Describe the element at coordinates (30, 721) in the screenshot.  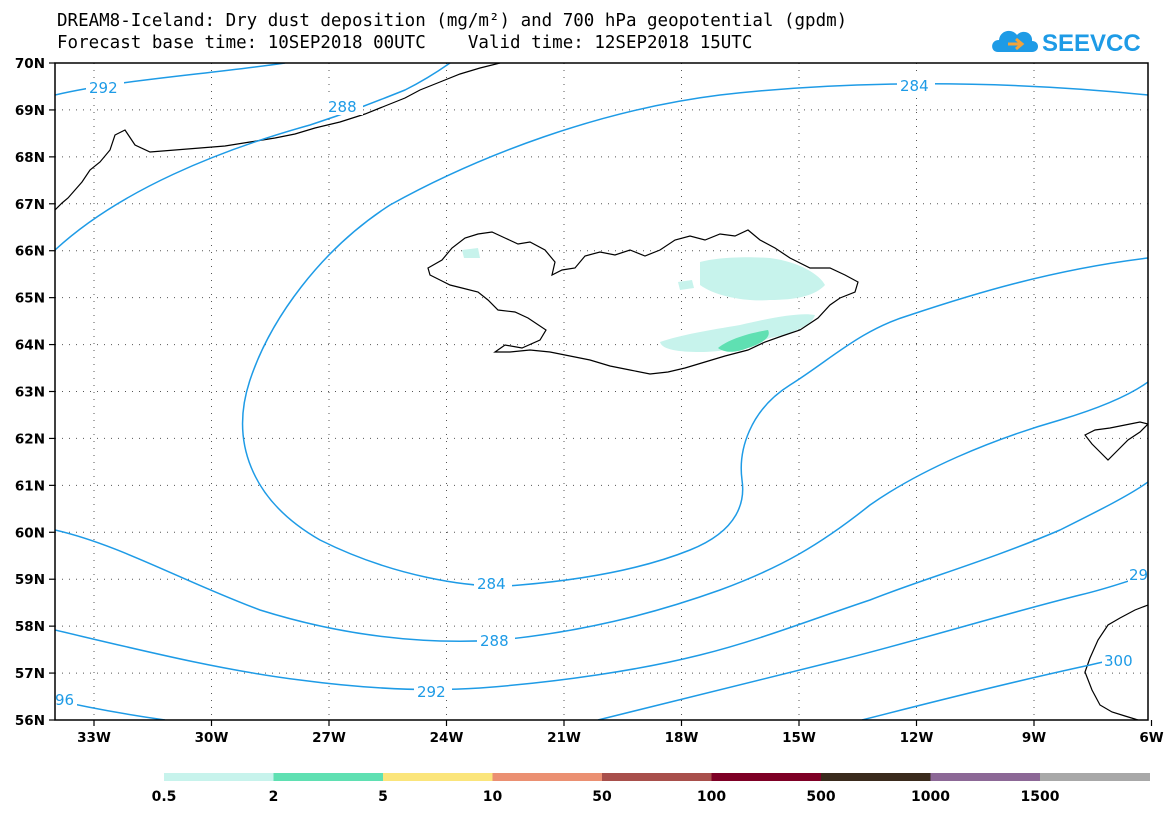
I see `lat-label: 56N` at that location.